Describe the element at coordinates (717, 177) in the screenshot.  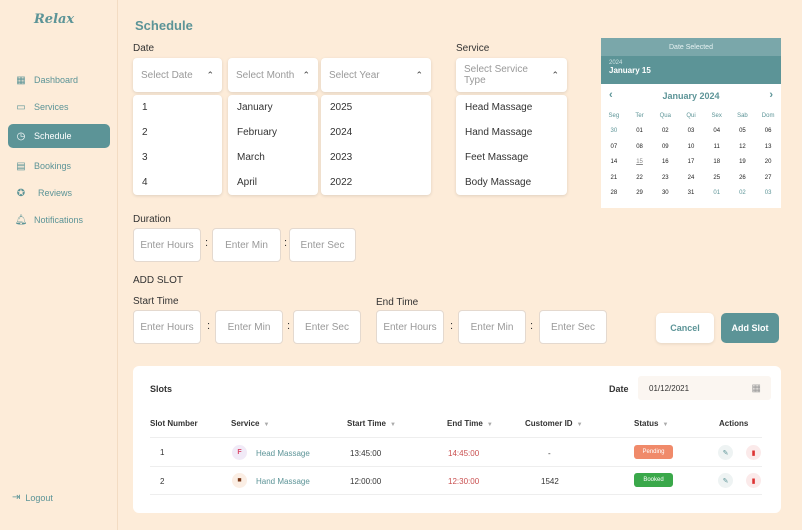
I see `calendar-day: 25` at that location.